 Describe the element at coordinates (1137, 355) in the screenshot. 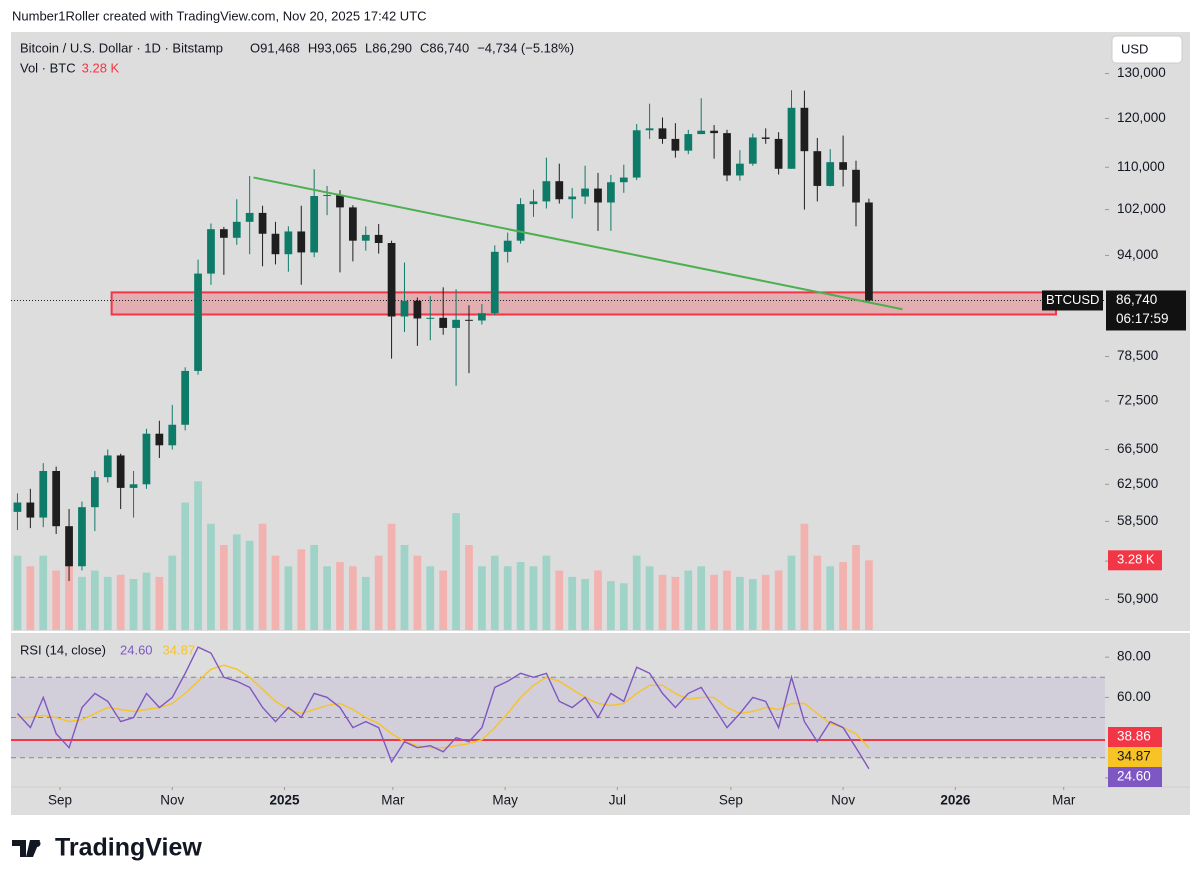

I see `y-tick-label: 78,500` at that location.